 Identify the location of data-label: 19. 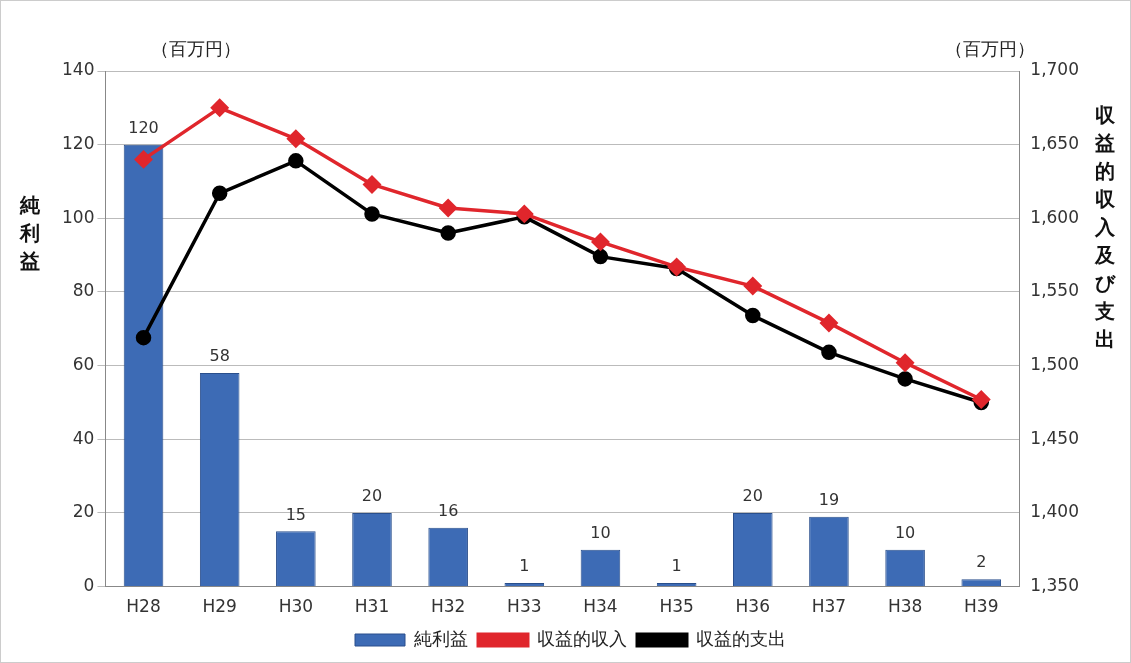
(829, 499).